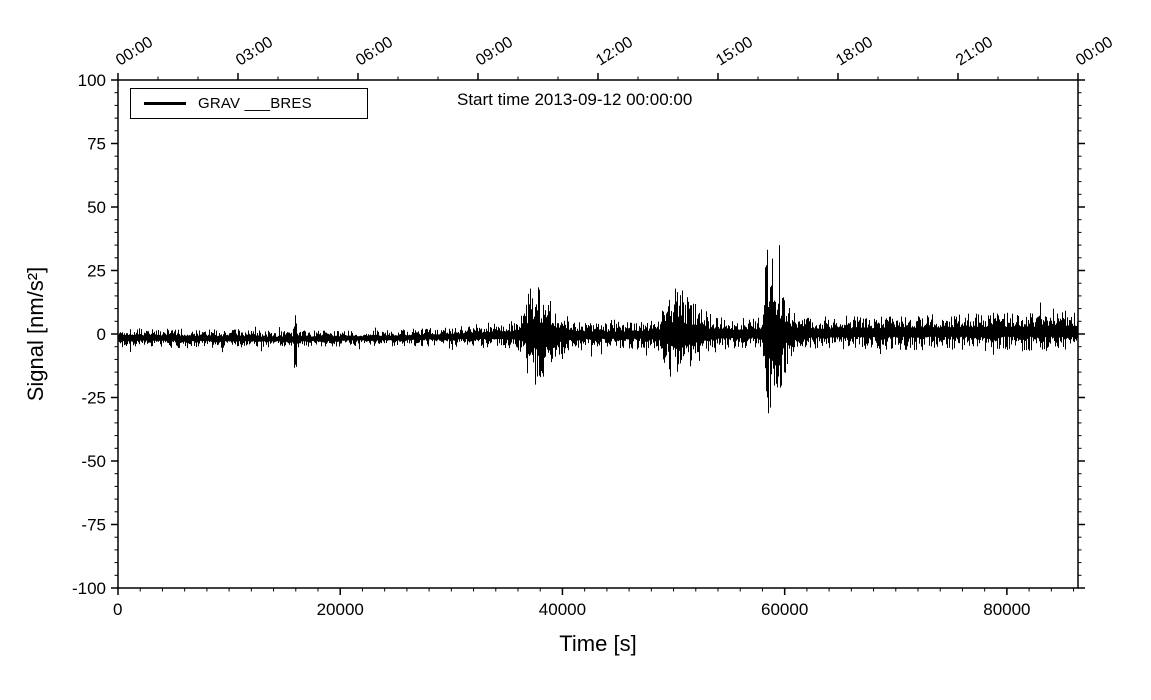 The width and height of the screenshot is (1151, 700). I want to click on top-tick-label: 15:00, so click(734, 52).